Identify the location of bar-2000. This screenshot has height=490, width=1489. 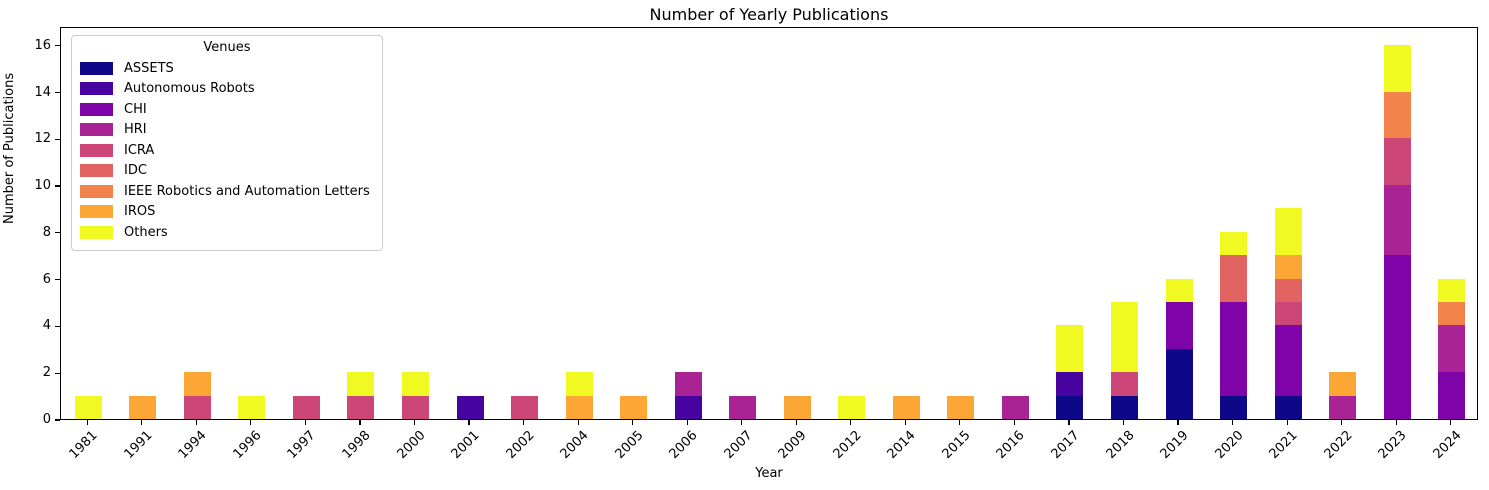
(415, 395).